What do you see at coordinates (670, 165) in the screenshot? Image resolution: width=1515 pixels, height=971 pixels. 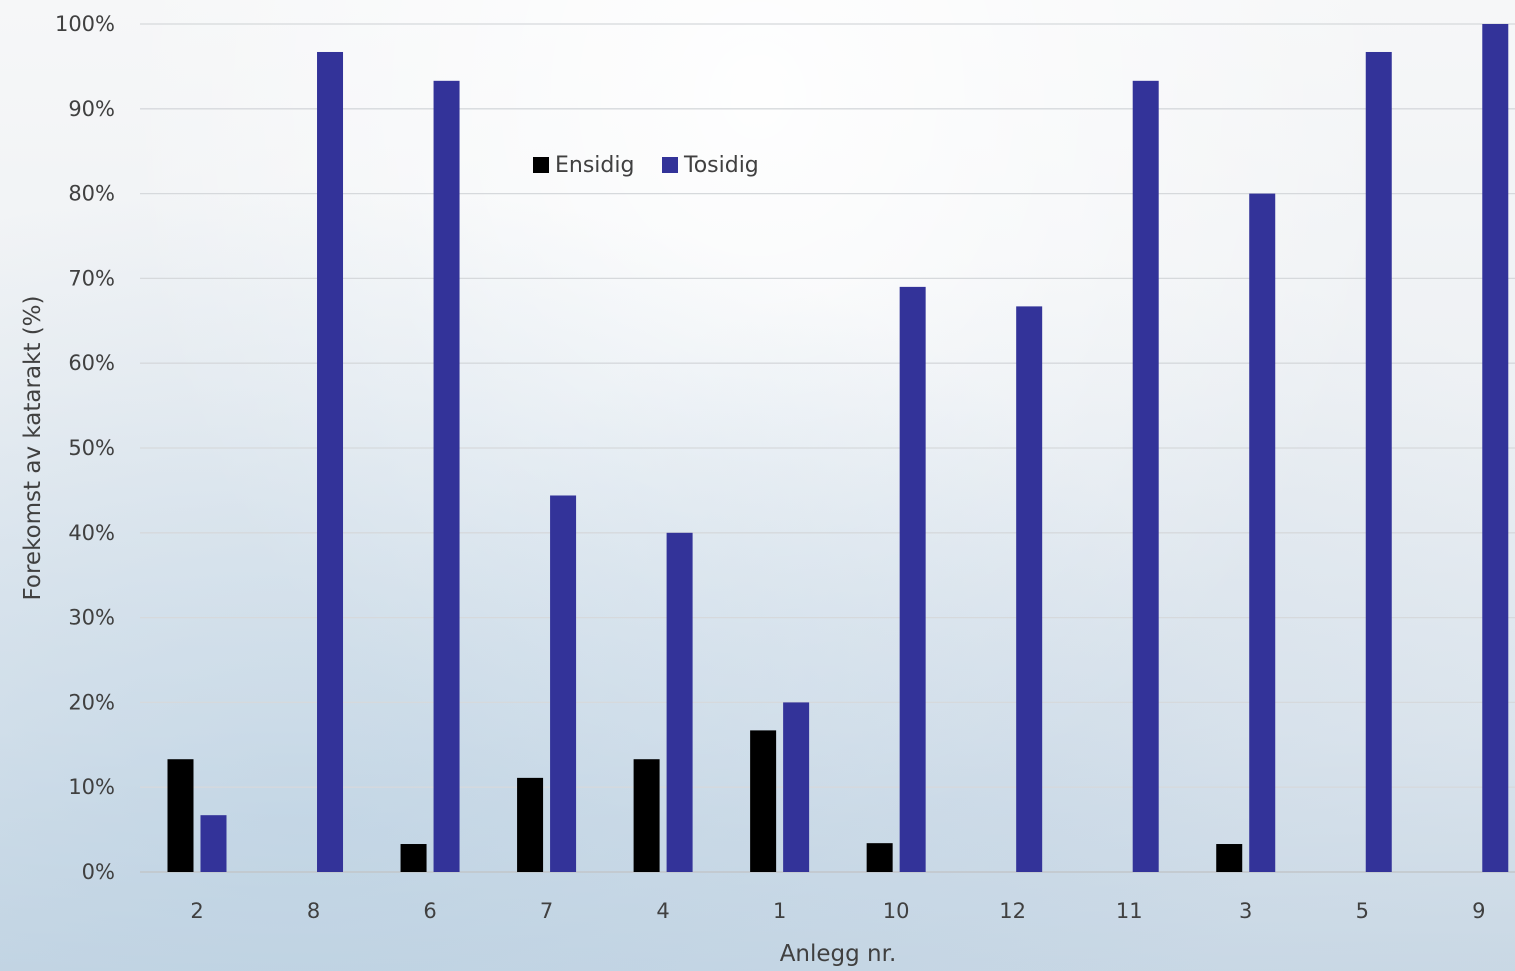 I see `legend-swatch-tosidig` at bounding box center [670, 165].